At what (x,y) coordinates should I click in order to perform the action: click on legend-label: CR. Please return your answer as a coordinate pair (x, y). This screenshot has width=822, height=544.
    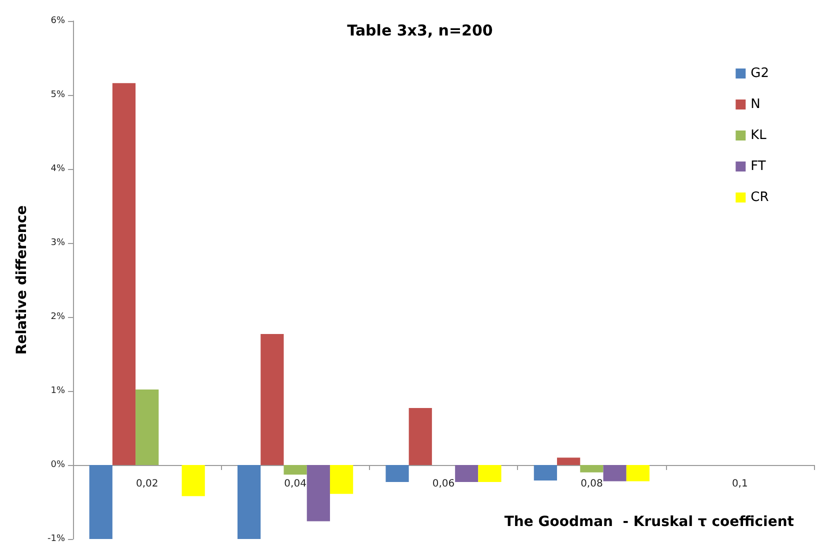
    Looking at the image, I should click on (759, 197).